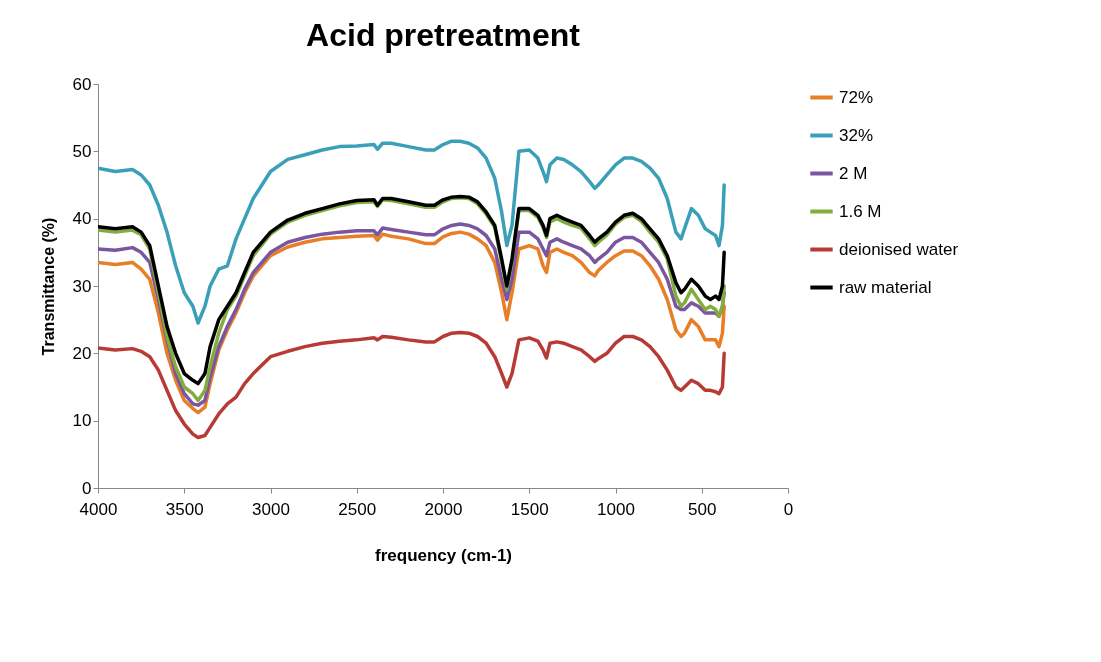 Image resolution: width=1101 pixels, height=662 pixels. Describe the element at coordinates (856, 97) in the screenshot. I see `legend-label: 72%` at that location.